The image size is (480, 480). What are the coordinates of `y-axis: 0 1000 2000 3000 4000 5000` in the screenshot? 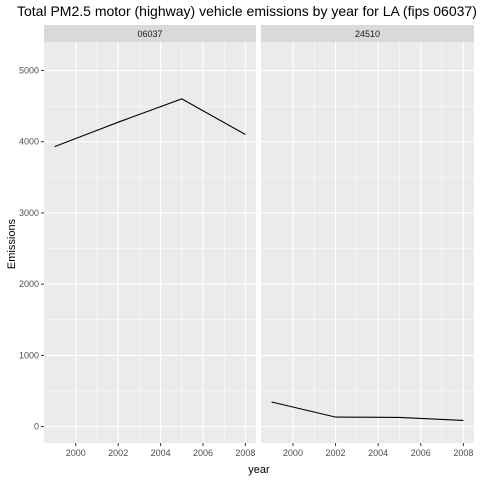 It's located at (31, 248).